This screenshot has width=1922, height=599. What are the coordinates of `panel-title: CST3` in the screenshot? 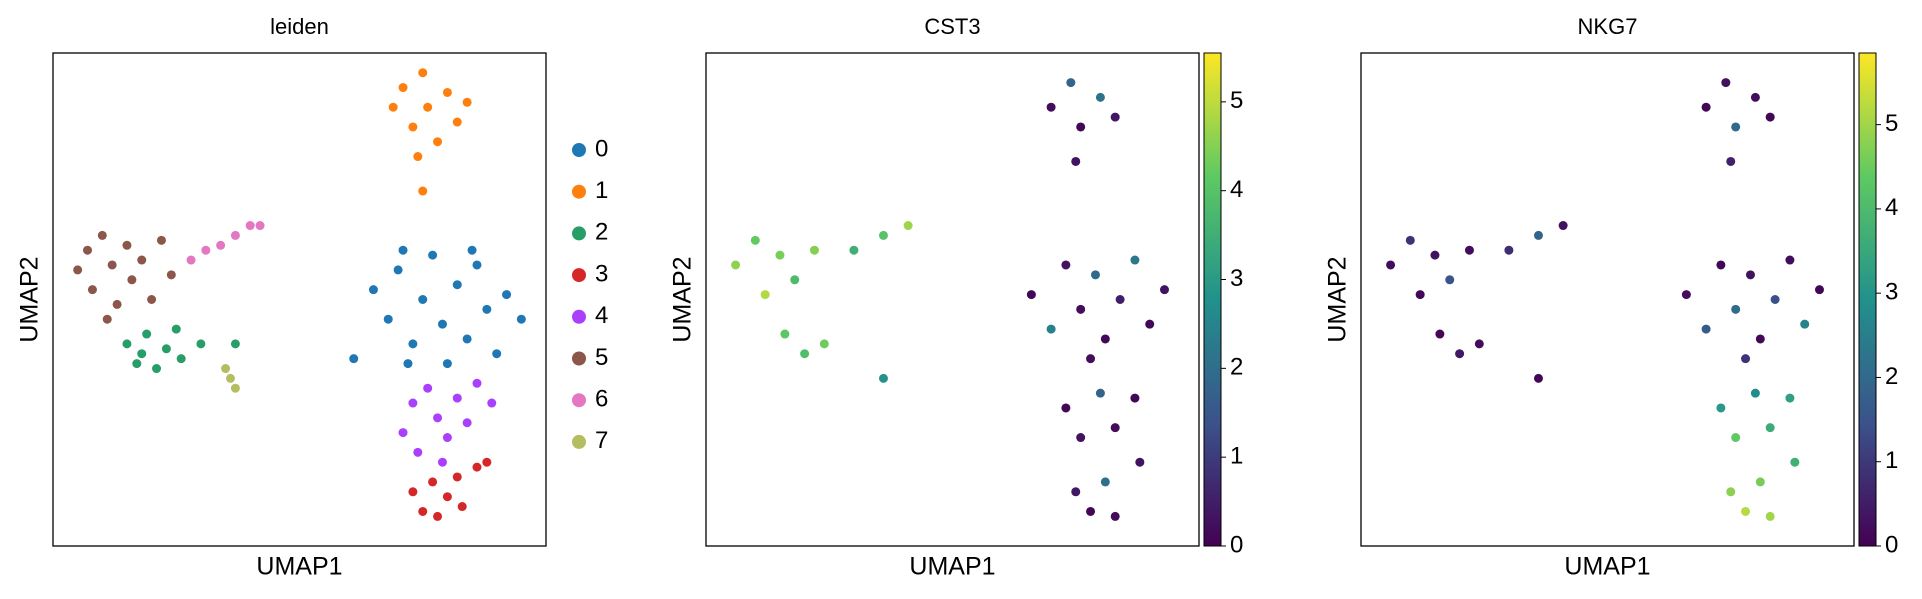 It's located at (952, 26).